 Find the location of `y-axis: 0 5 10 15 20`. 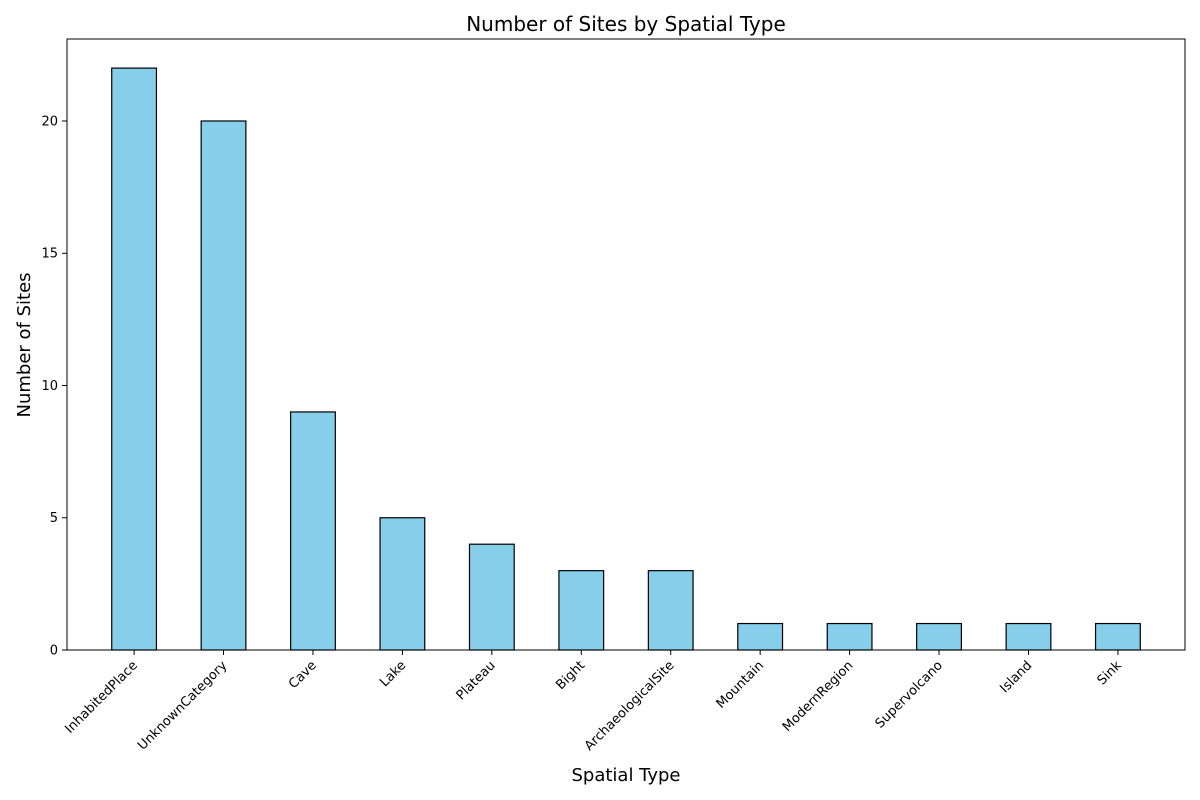

y-axis: 0 5 10 15 20 is located at coordinates (54, 386).